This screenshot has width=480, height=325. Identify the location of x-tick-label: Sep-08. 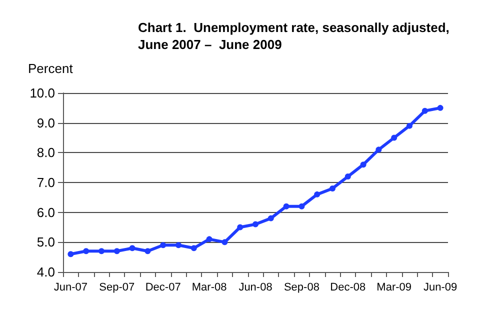
(302, 288).